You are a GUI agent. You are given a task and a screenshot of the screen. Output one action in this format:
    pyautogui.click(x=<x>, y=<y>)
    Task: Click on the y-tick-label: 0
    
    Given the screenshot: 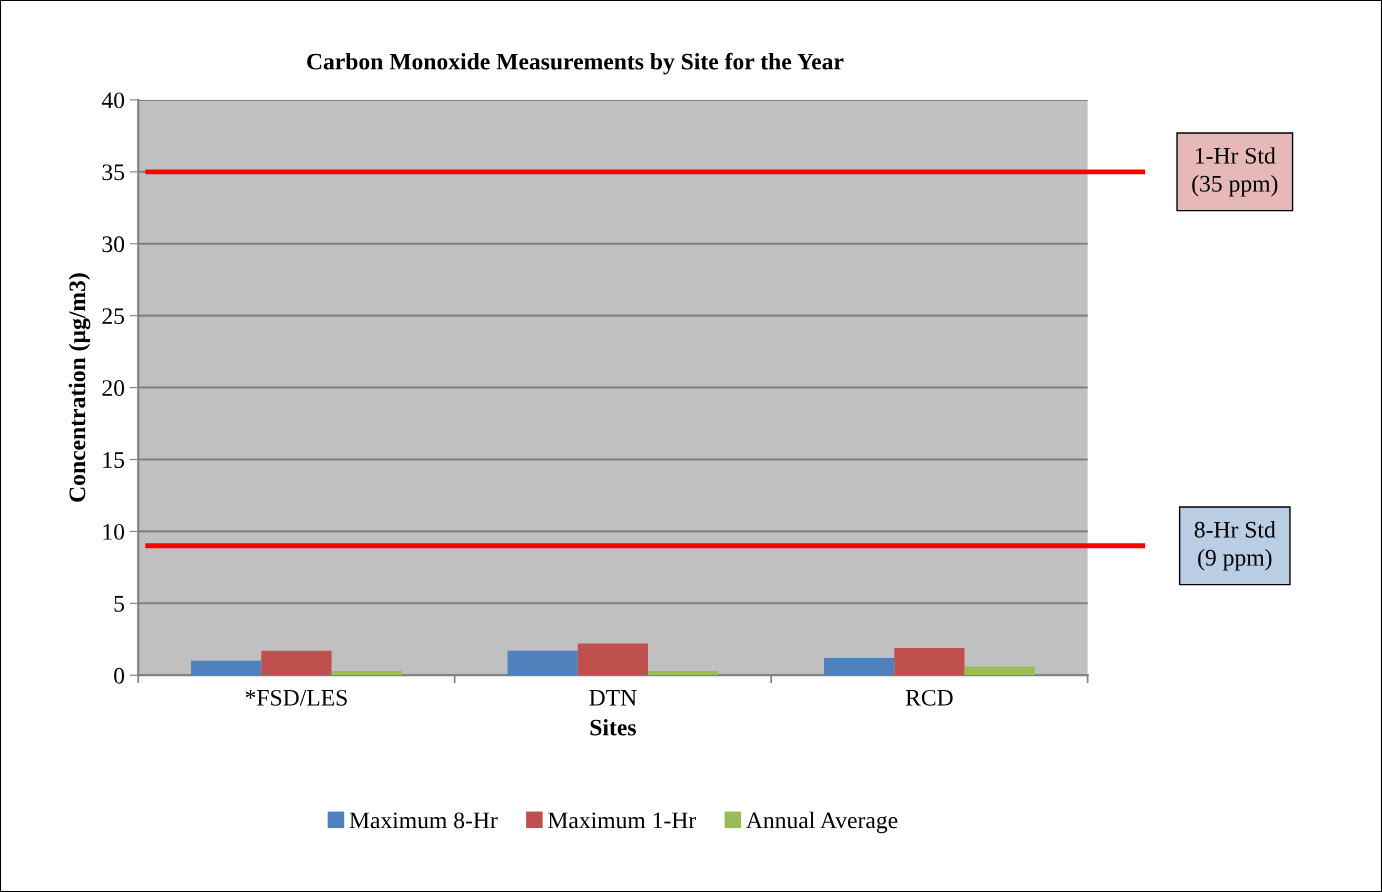 What is the action you would take?
    pyautogui.click(x=119, y=675)
    